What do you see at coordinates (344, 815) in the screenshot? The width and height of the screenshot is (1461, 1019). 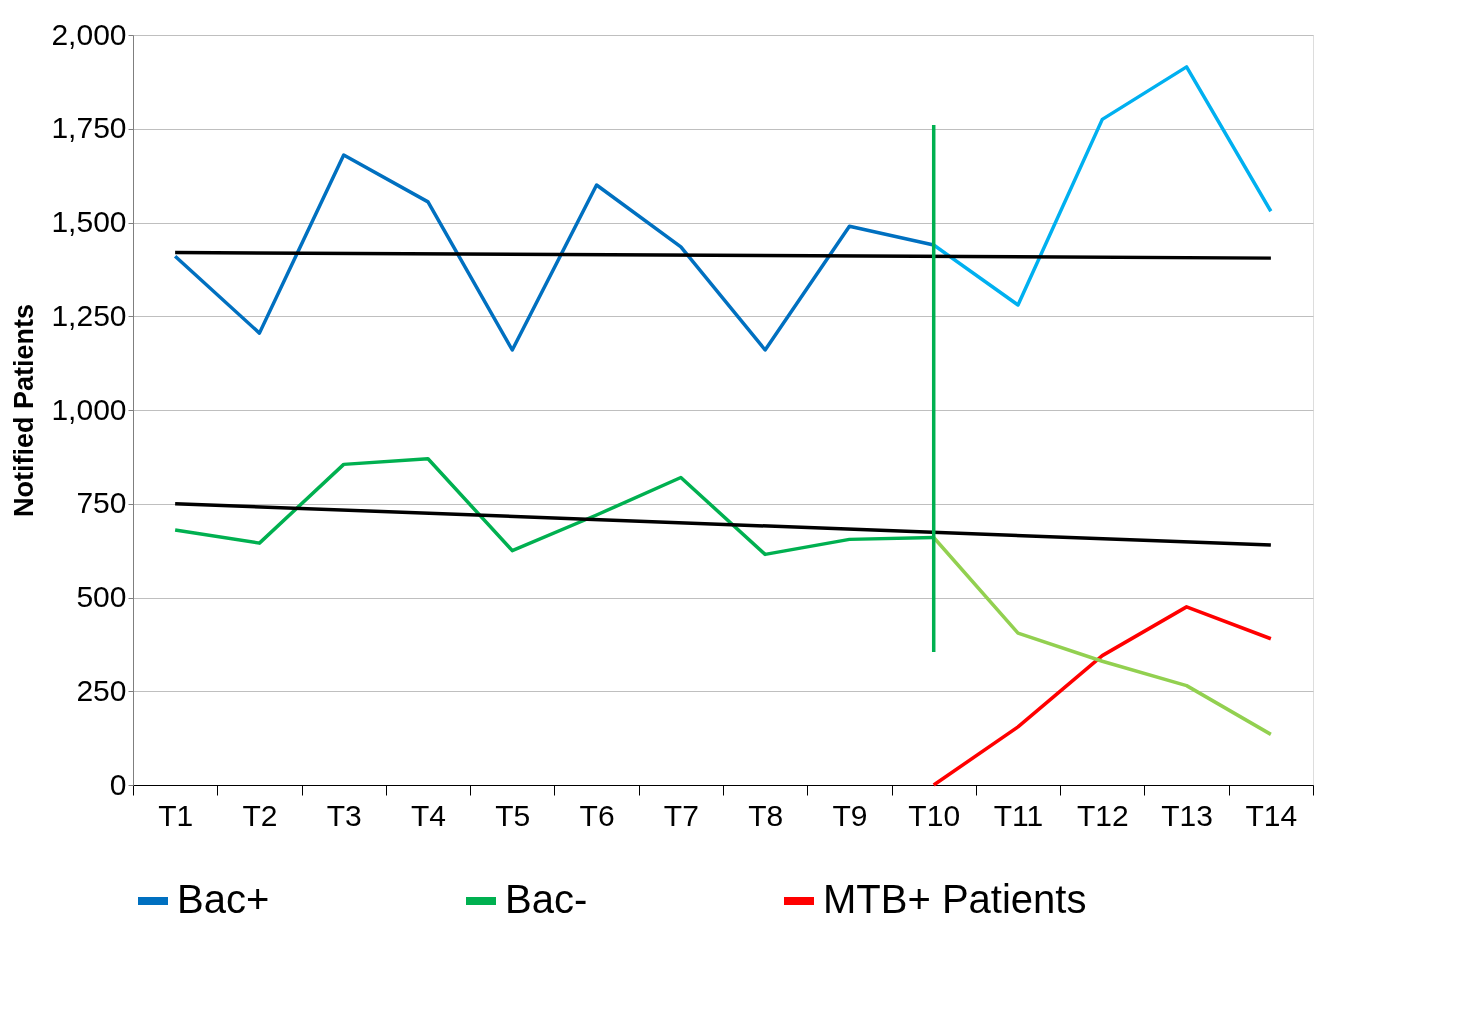 I see `x-tick-label: T3` at bounding box center [344, 815].